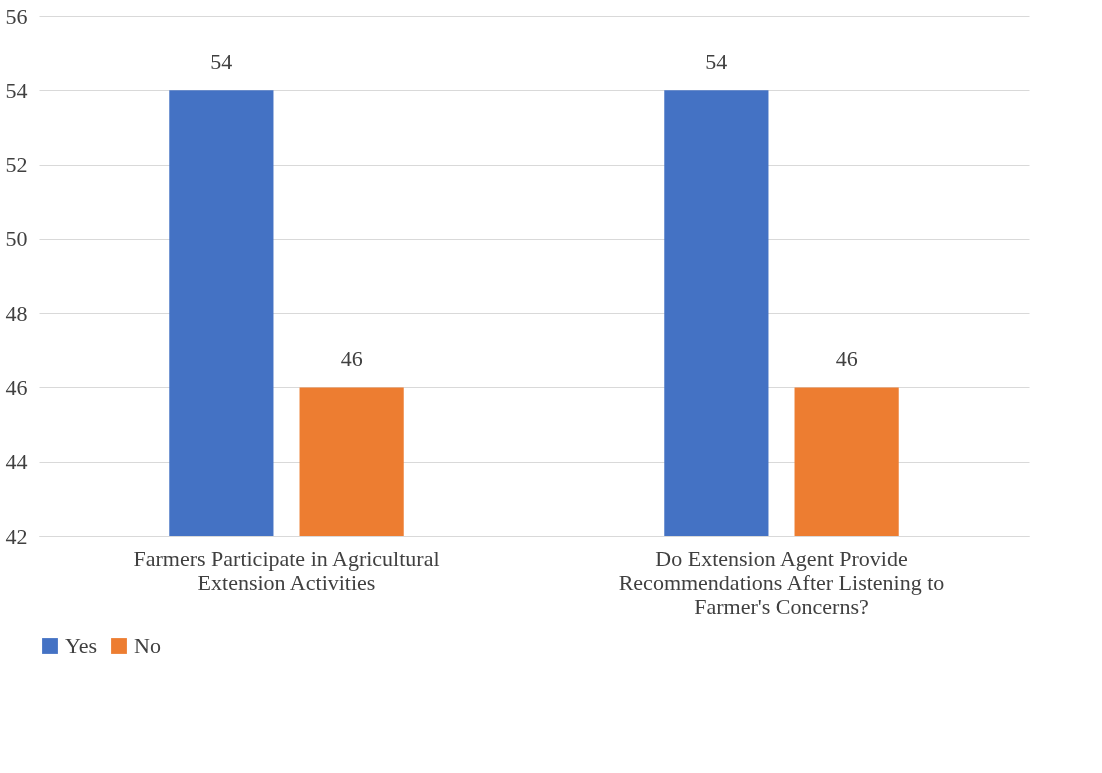 This screenshot has height=773, width=1102. Describe the element at coordinates (16, 387) in the screenshot. I see `y-tick-label: 46` at that location.